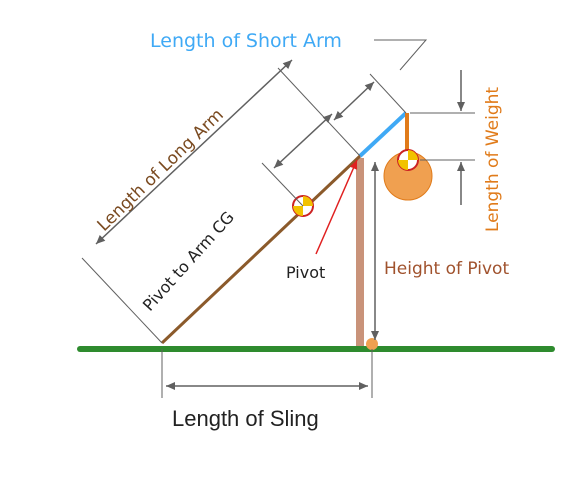 The width and height of the screenshot is (578, 482). I want to click on long-arm-label: Length of Long Arm, so click(161, 170).